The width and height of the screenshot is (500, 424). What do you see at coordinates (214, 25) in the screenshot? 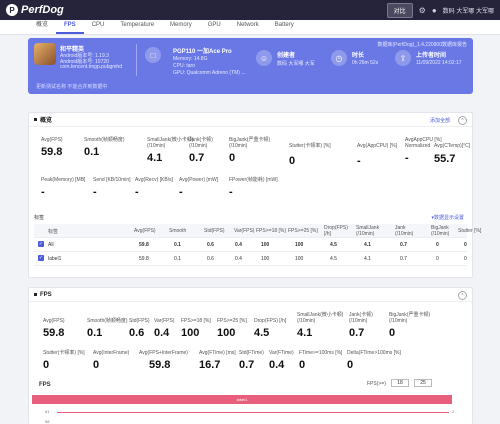
I see `tab-gpu: GPU` at bounding box center [214, 25].